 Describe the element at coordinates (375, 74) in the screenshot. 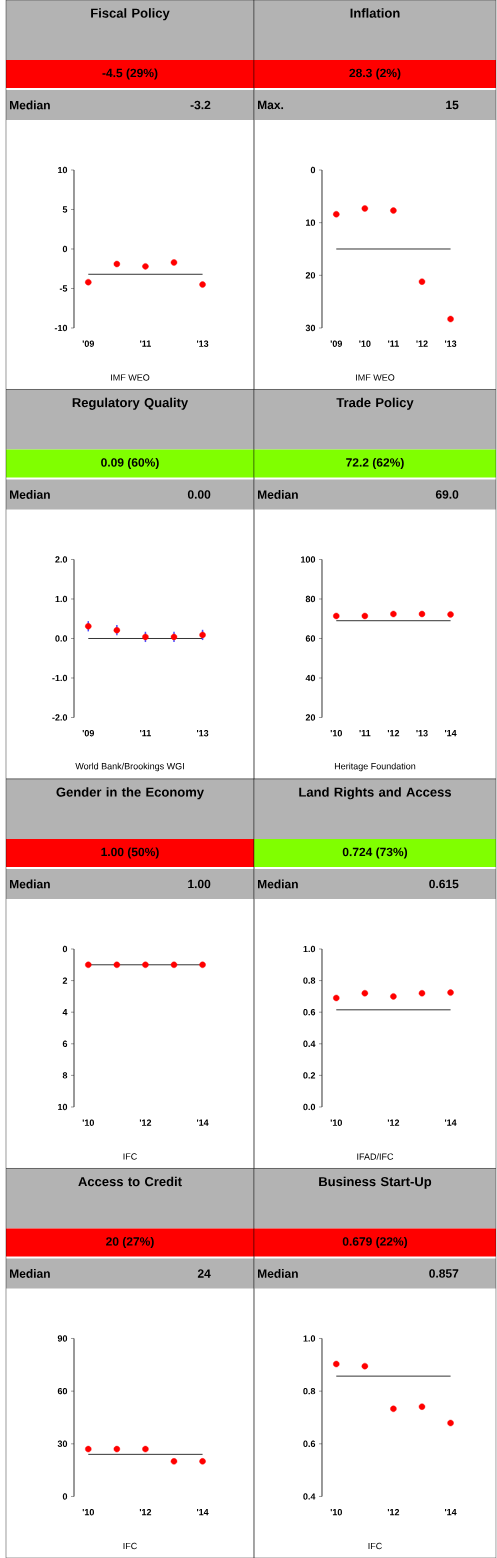

I see `chart-subtitle: 28.3 (2%)` at that location.